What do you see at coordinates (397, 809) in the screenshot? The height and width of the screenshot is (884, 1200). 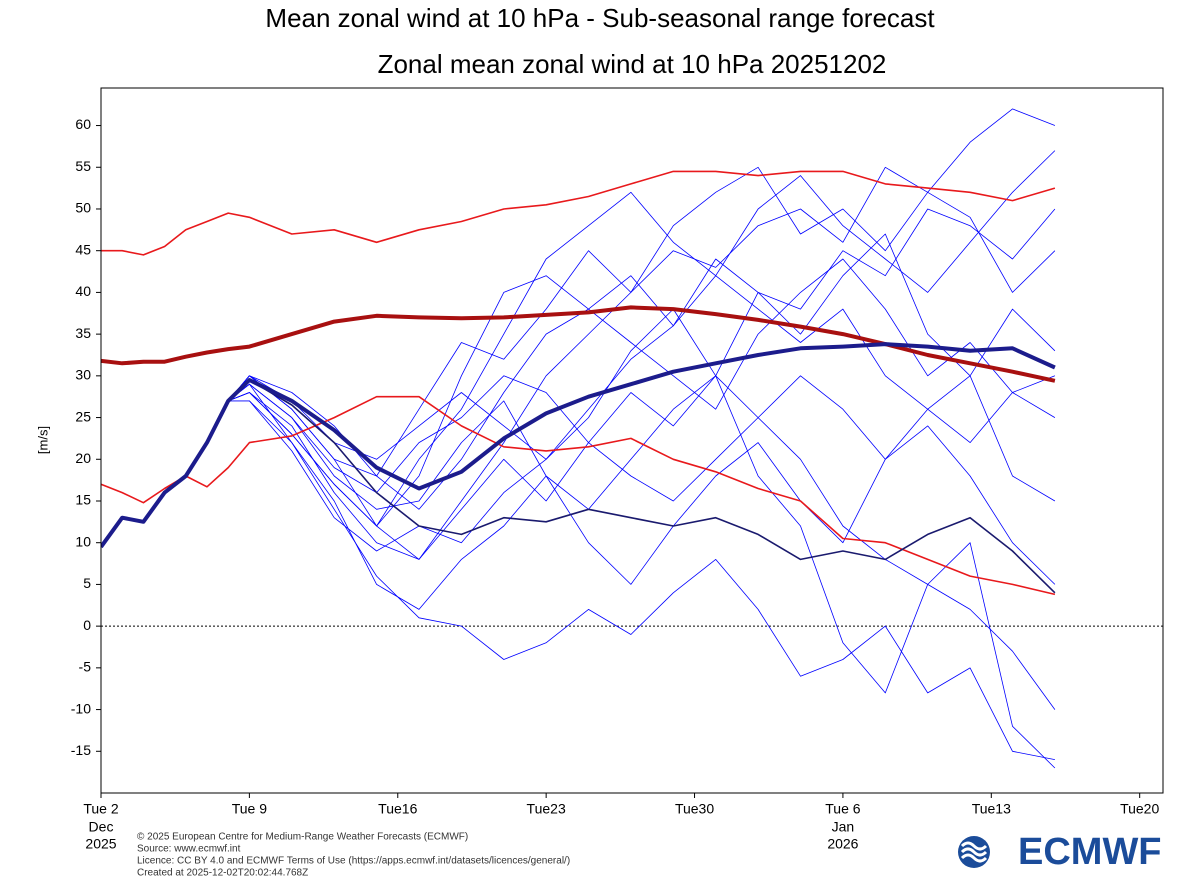 I see `x-tick-label: Tue16` at bounding box center [397, 809].